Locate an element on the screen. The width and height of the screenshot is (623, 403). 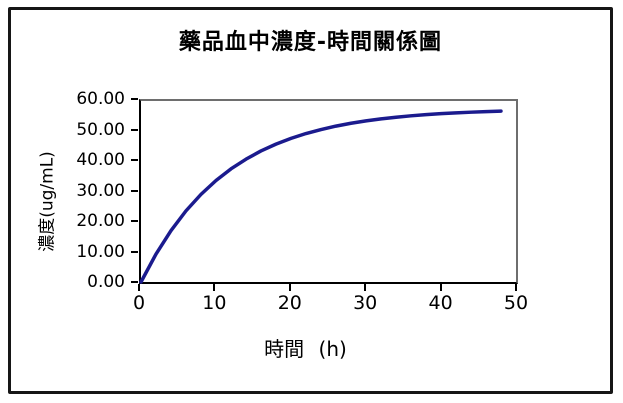
y-axis-tick-labels: 0.00 10.00 20.00 30.00 40.00 50.00 60.00 is located at coordinates (93, 190).